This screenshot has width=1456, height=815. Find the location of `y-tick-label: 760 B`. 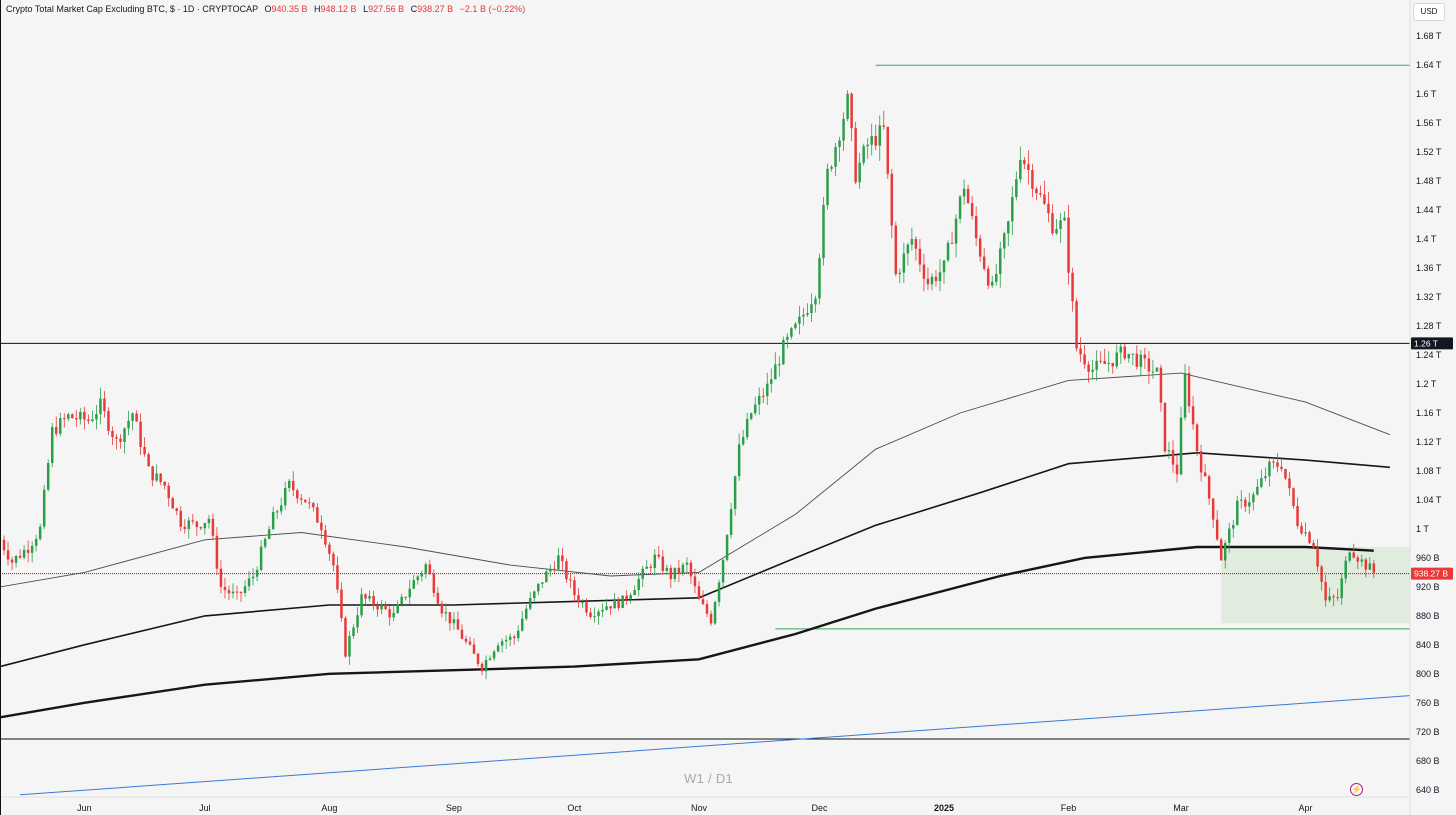

y-tick-label: 760 B is located at coordinates (1428, 703).